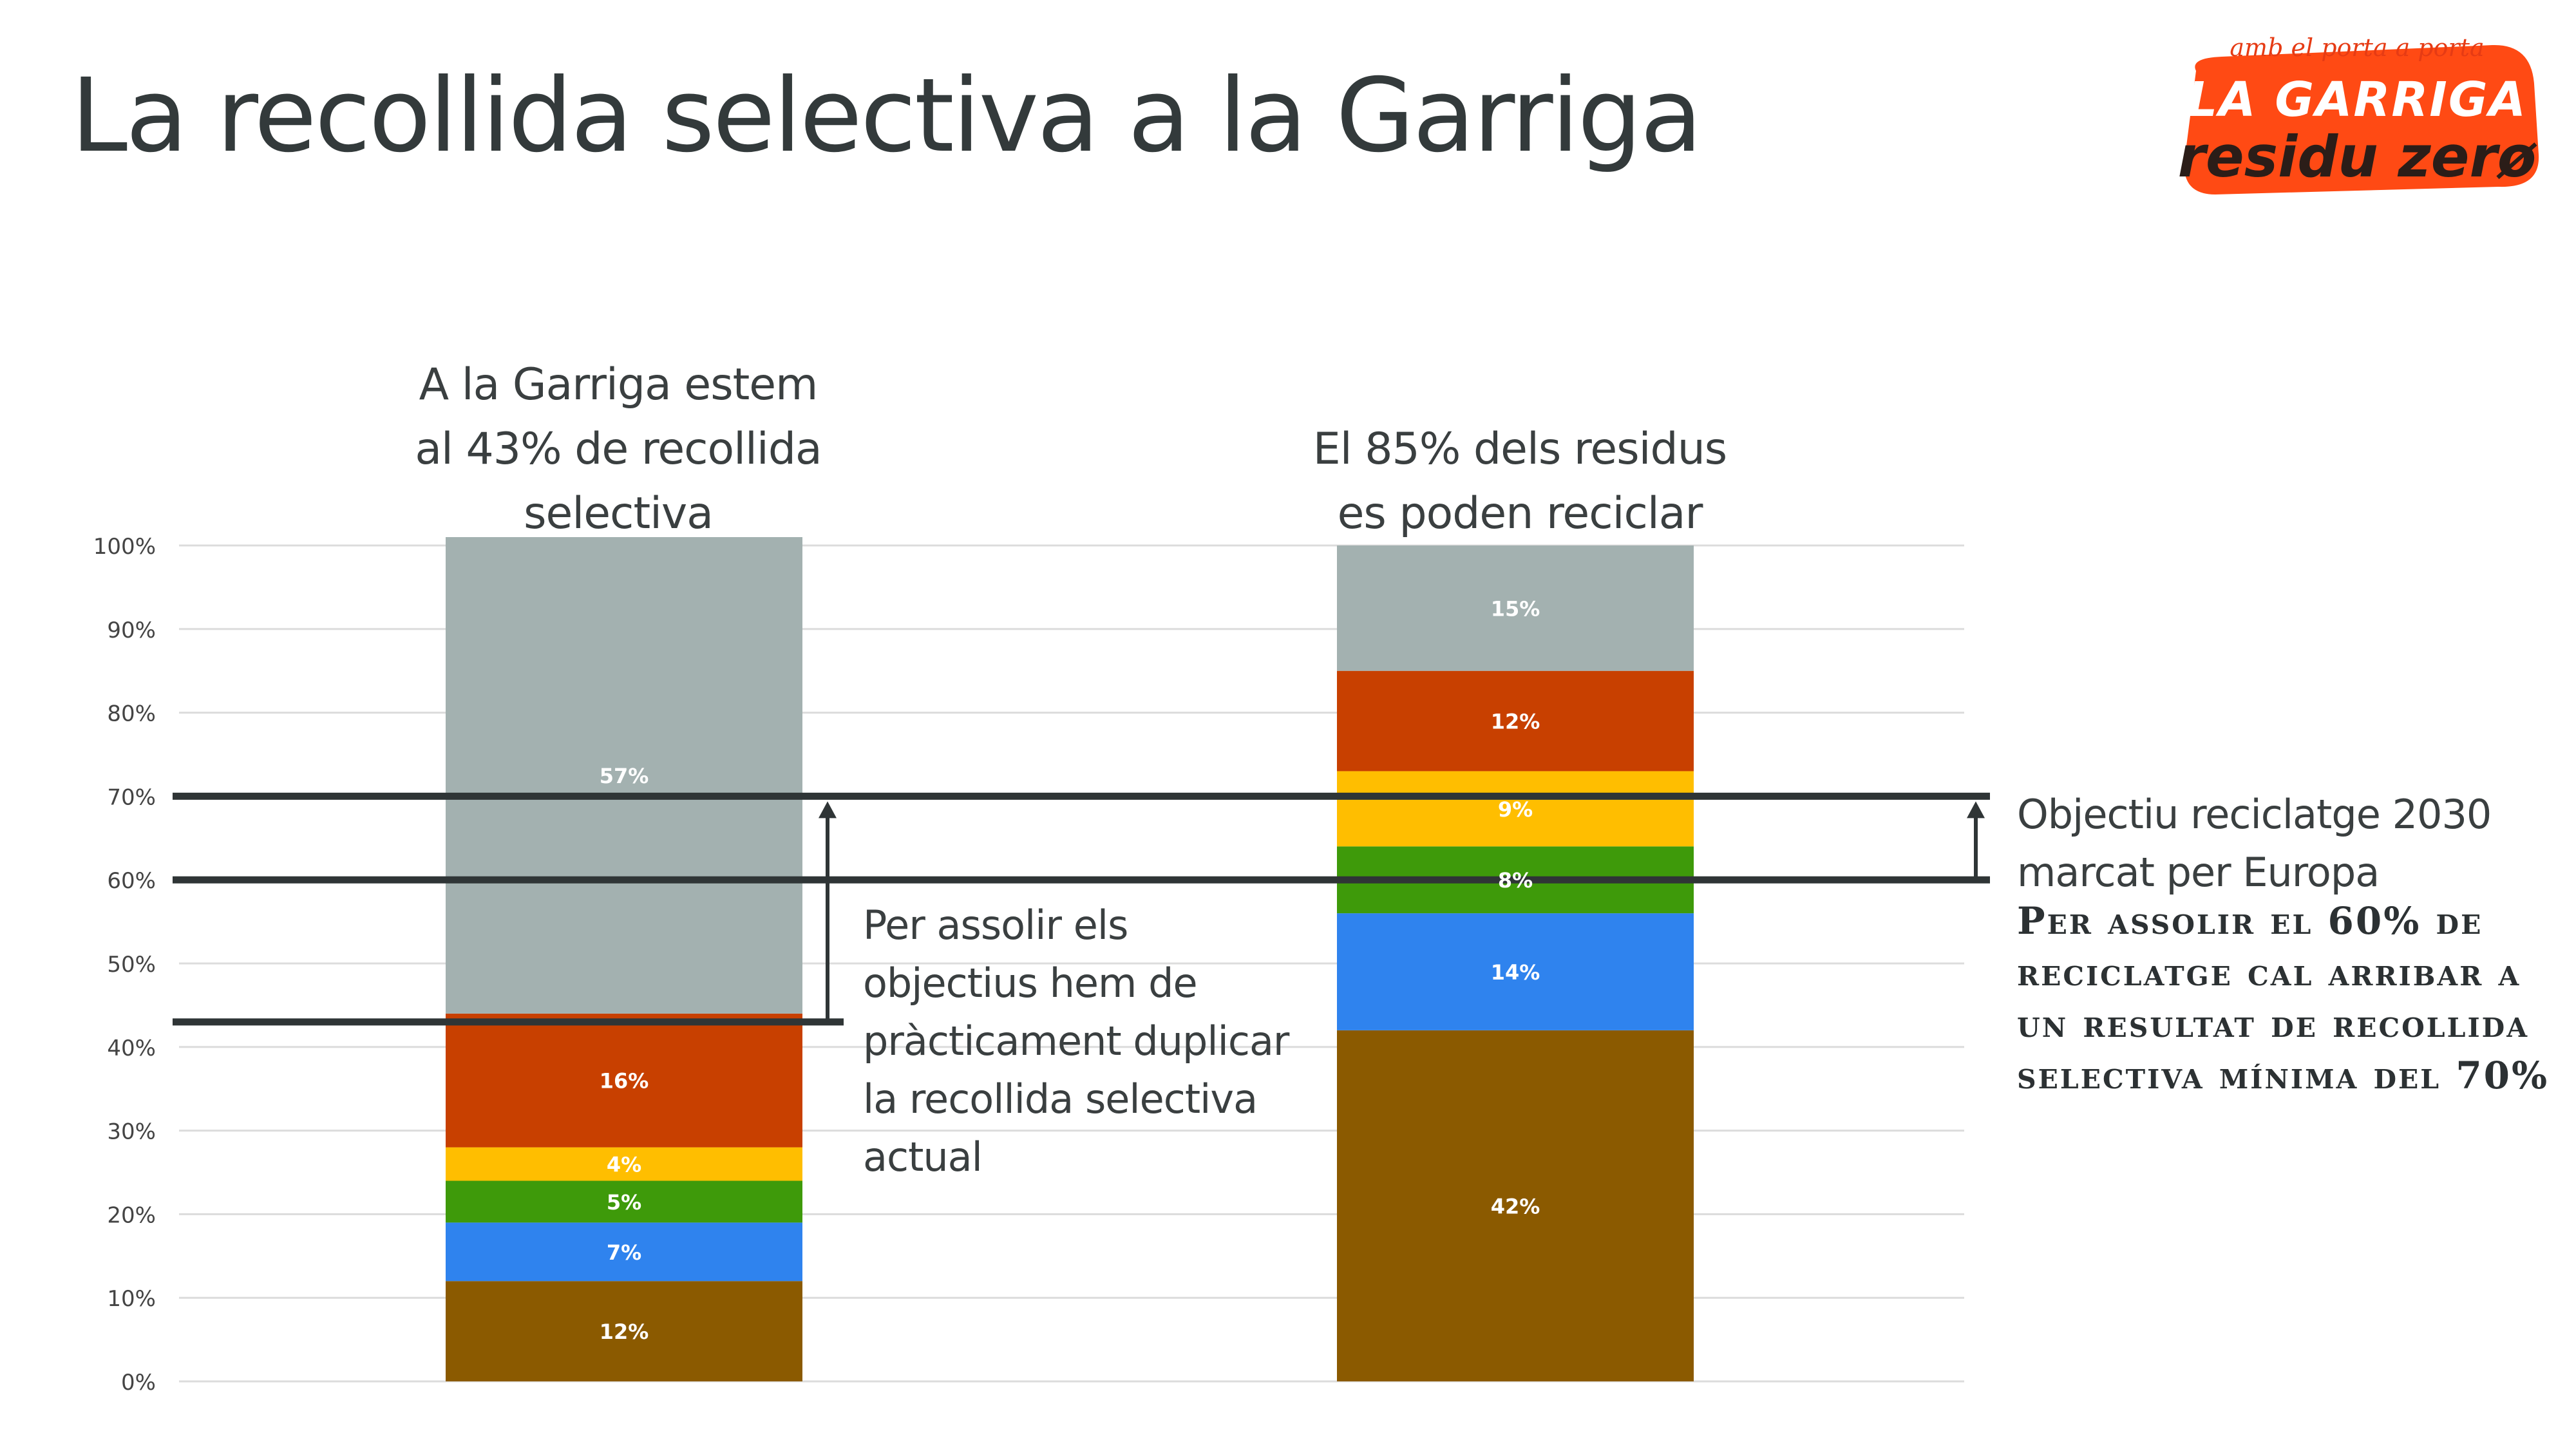 This screenshot has height=1449, width=2576. What do you see at coordinates (131, 1299) in the screenshot?
I see `y-tick-label: 10%` at bounding box center [131, 1299].